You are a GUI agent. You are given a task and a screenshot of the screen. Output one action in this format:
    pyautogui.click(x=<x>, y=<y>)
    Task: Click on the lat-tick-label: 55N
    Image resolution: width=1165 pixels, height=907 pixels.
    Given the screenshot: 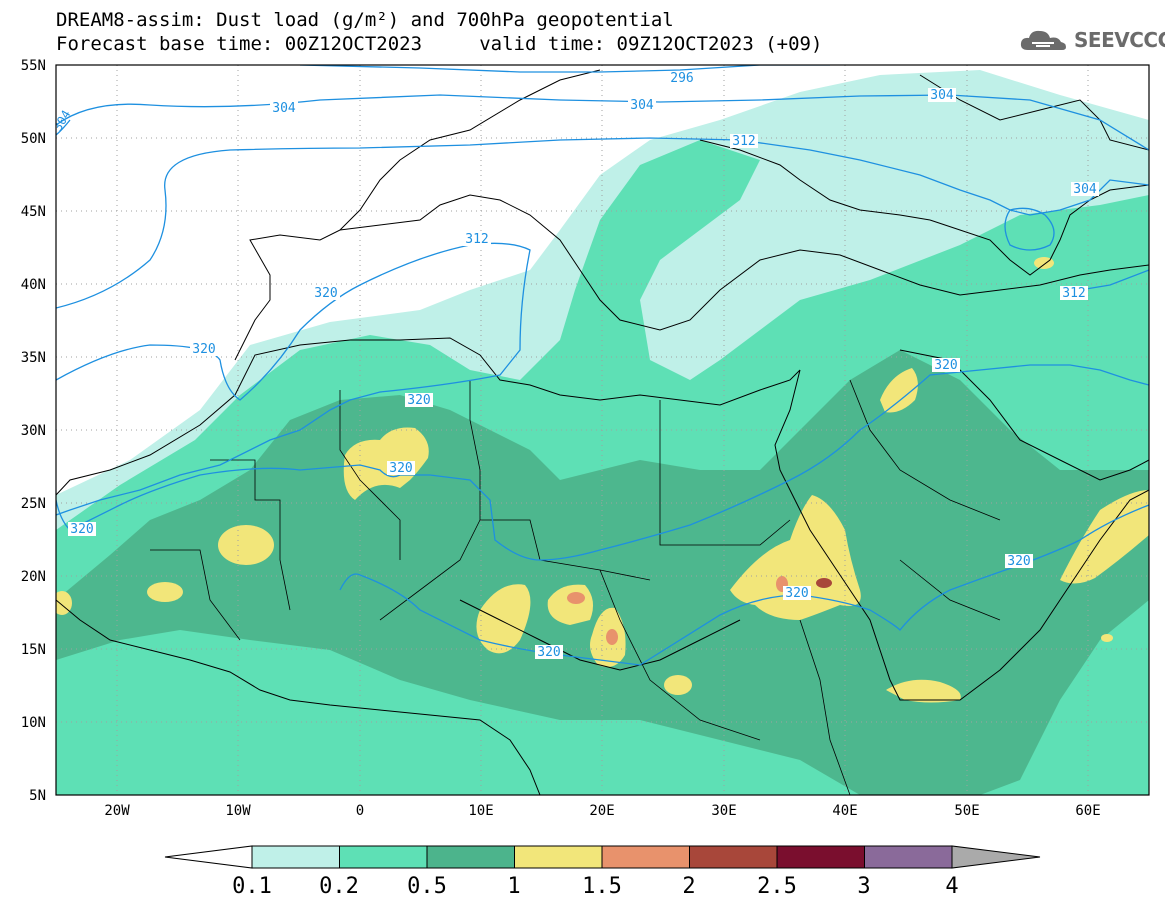 What is the action you would take?
    pyautogui.click(x=33, y=66)
    